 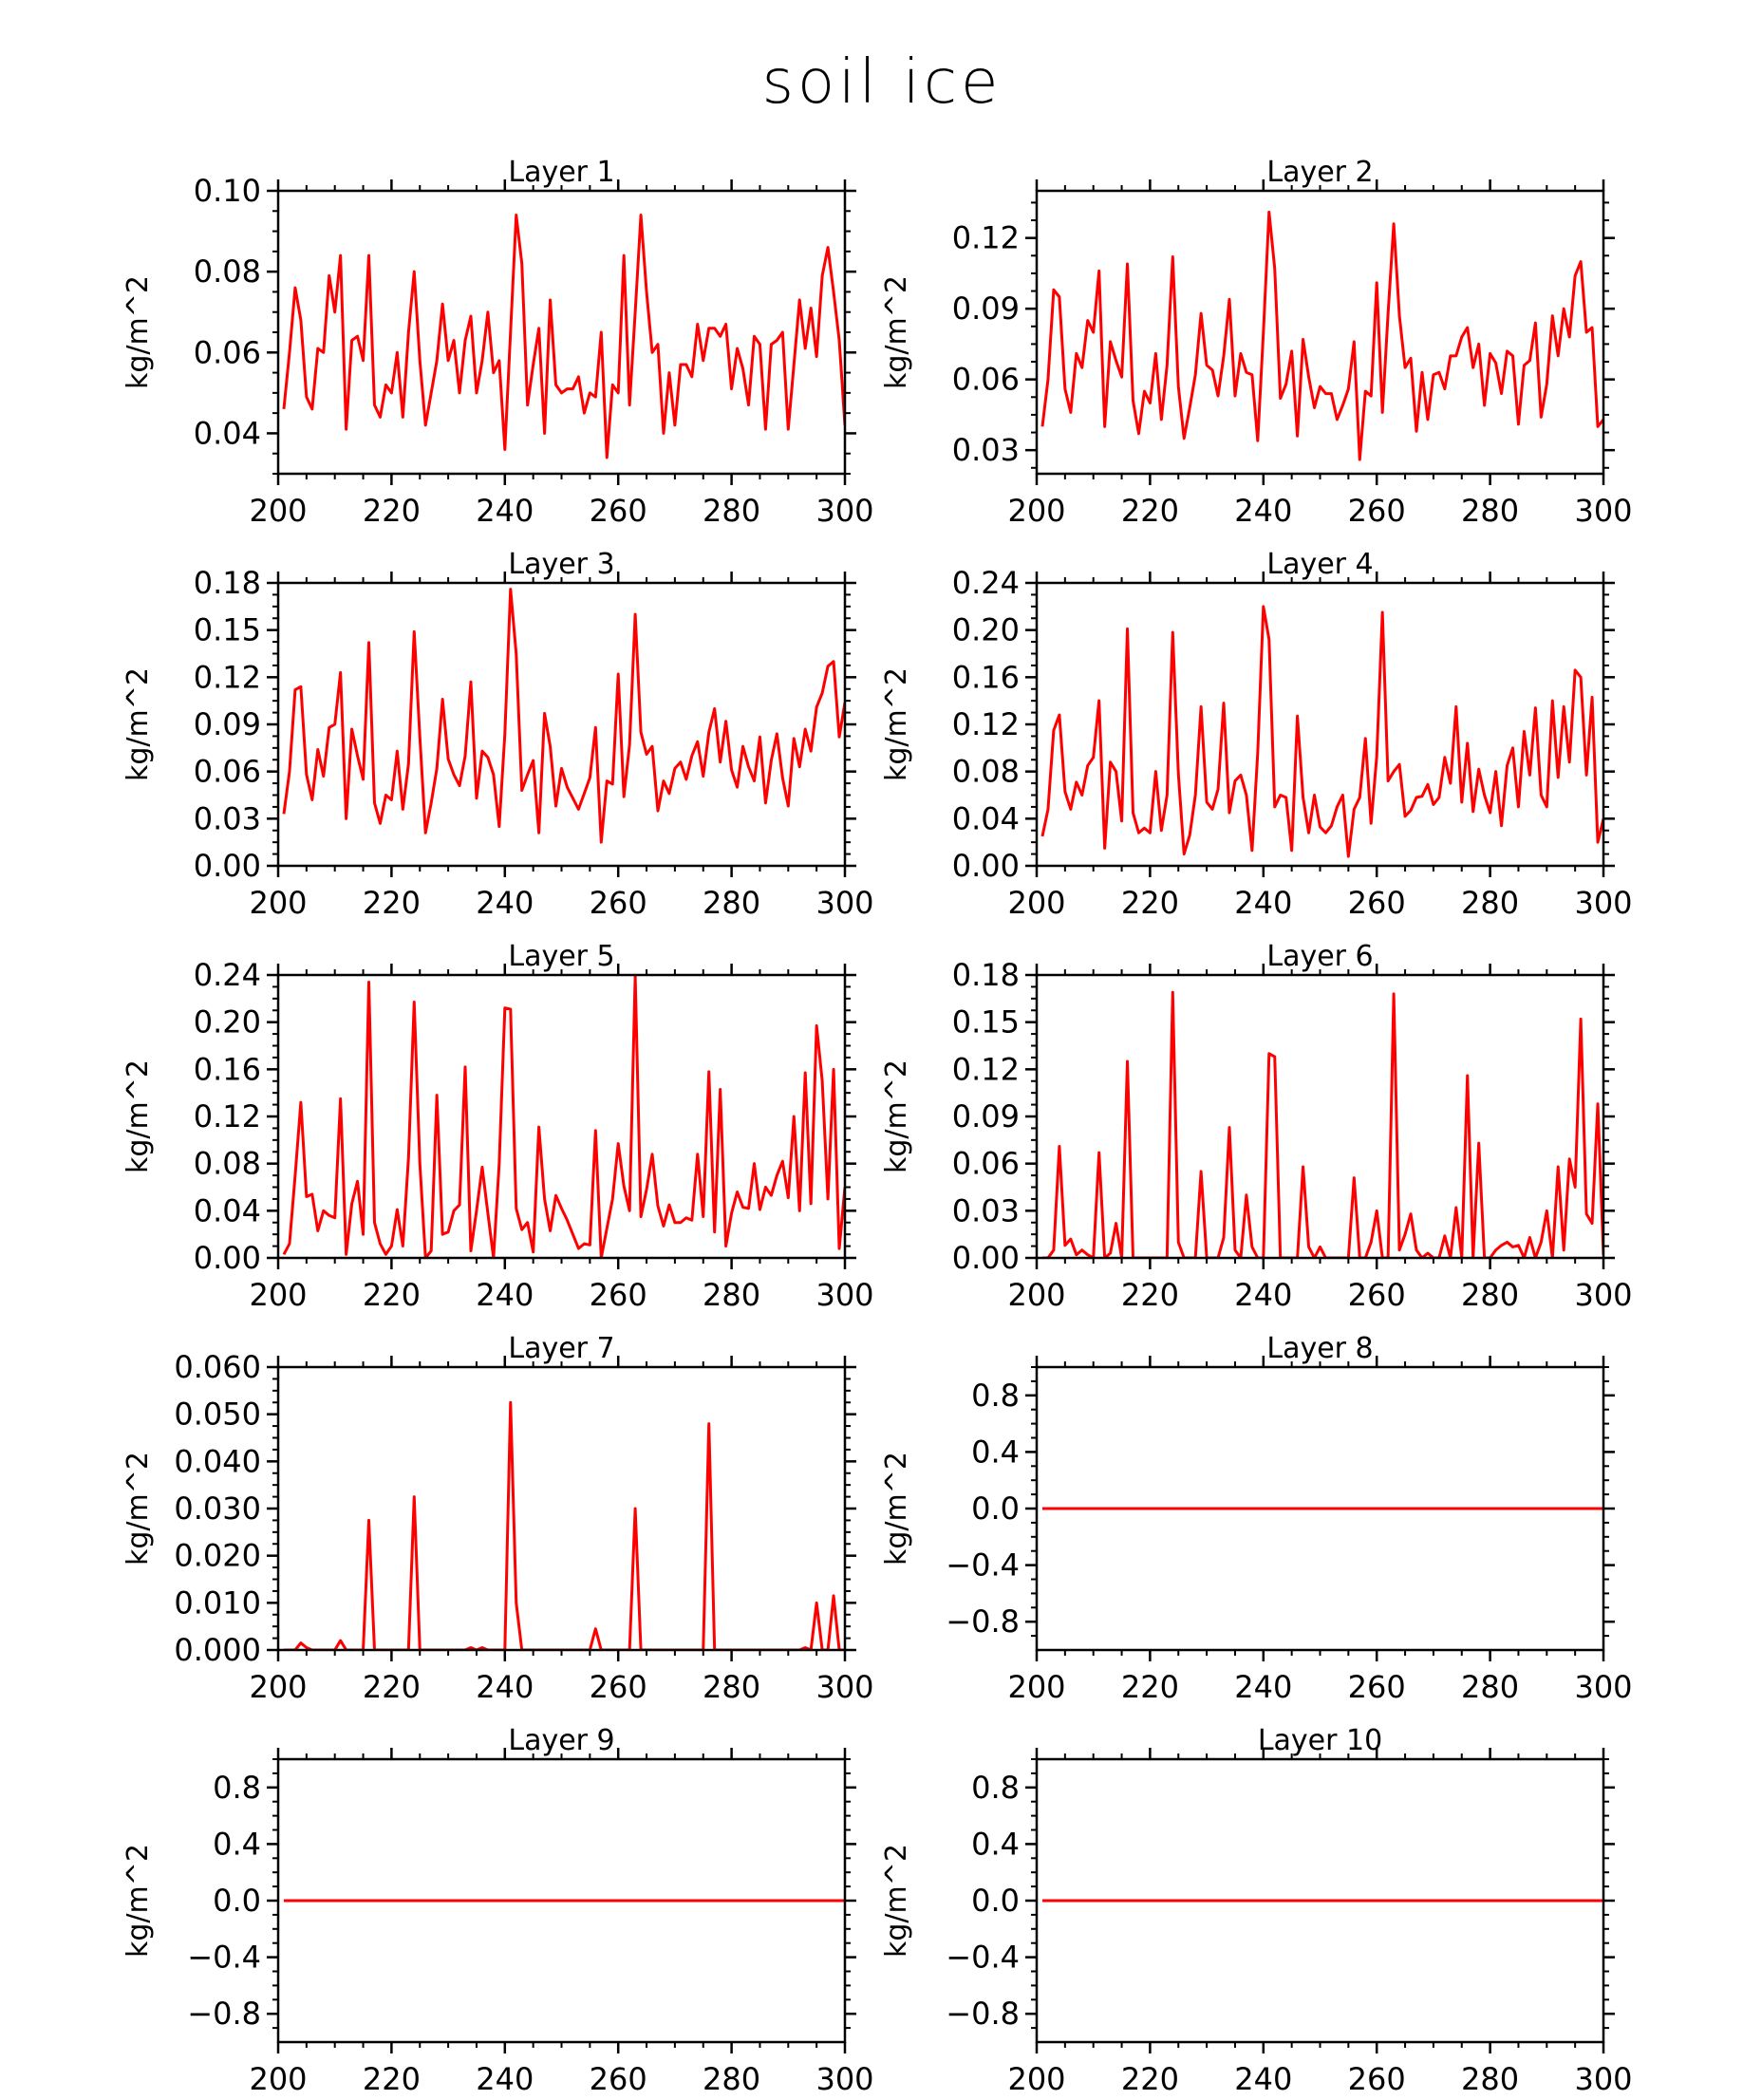 What do you see at coordinates (227, 1210) in the screenshot?
I see `y-tick-label: 0.04` at bounding box center [227, 1210].